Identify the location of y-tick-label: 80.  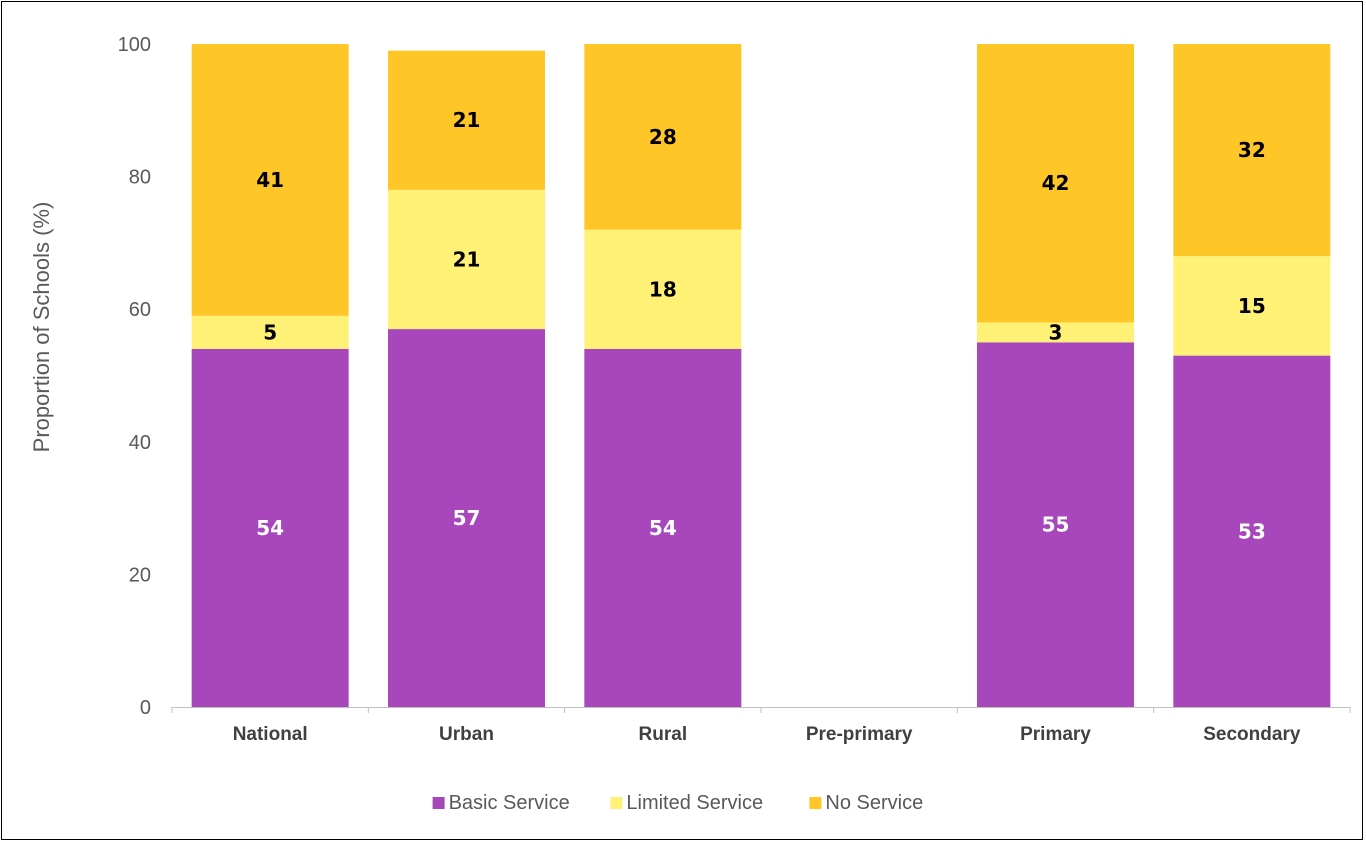
(140, 178).